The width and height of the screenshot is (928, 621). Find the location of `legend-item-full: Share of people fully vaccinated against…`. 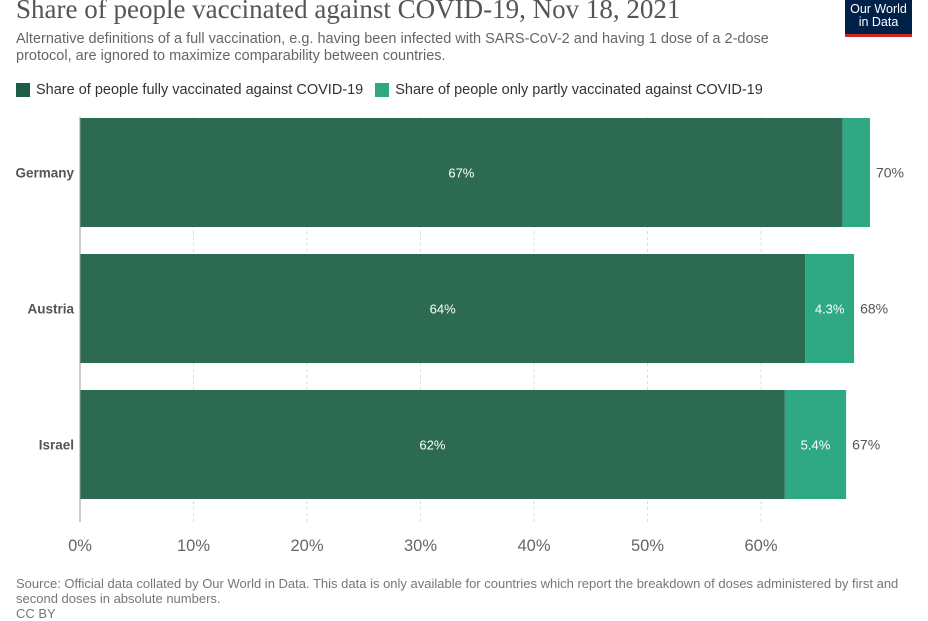

legend-item-full: Share of people fully vaccinated against… is located at coordinates (189, 90).